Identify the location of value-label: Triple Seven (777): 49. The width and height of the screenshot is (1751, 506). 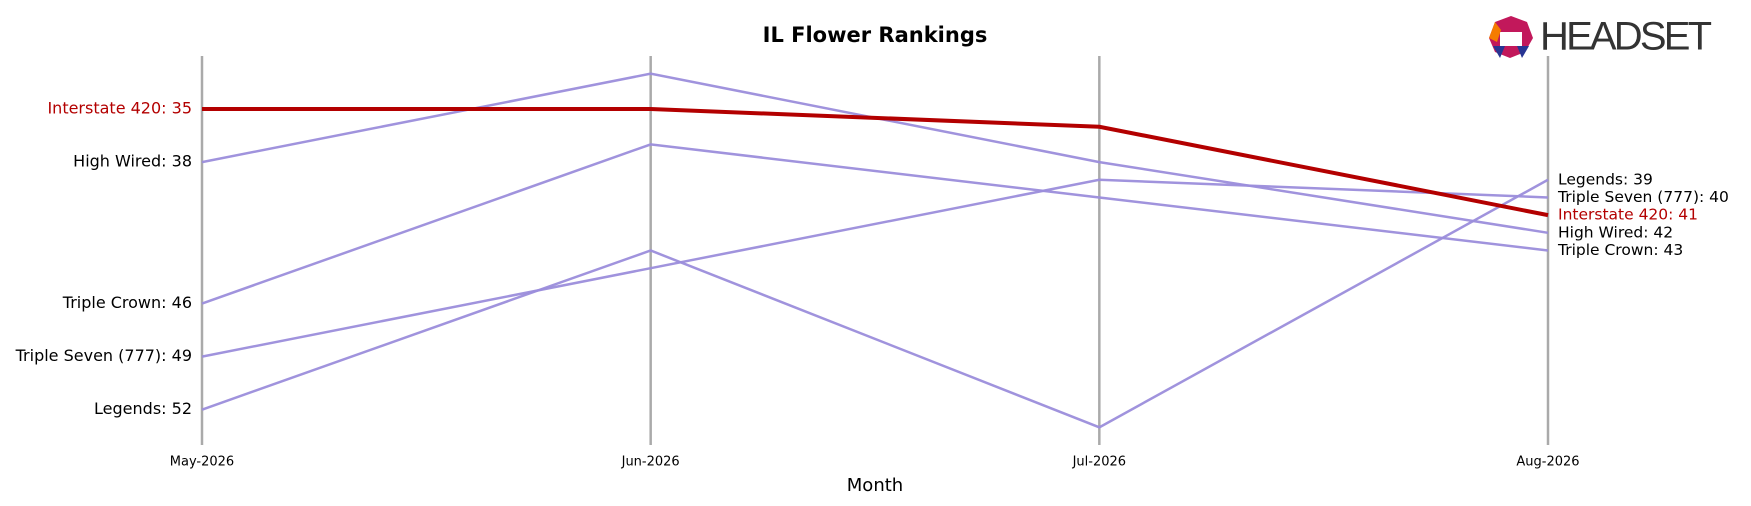
(103, 355).